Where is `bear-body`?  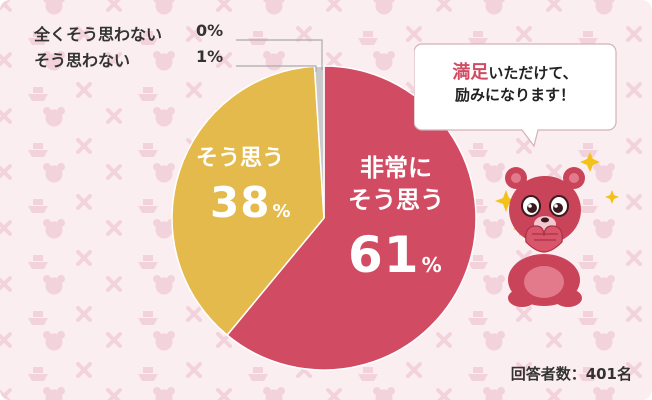
bear-body is located at coordinates (545, 237).